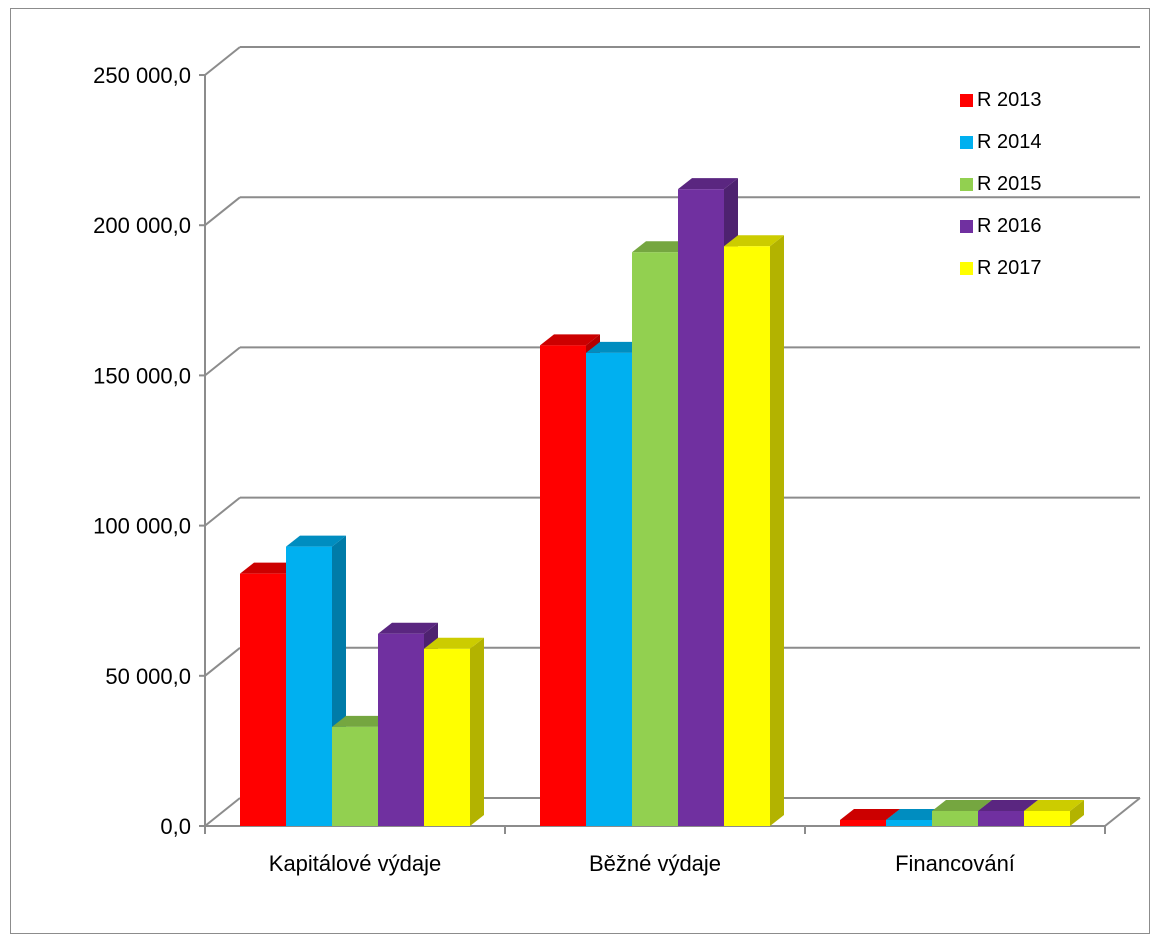 The width and height of the screenshot is (1154, 937). I want to click on x-tick-label: Kapitálové výdaje, so click(355, 863).